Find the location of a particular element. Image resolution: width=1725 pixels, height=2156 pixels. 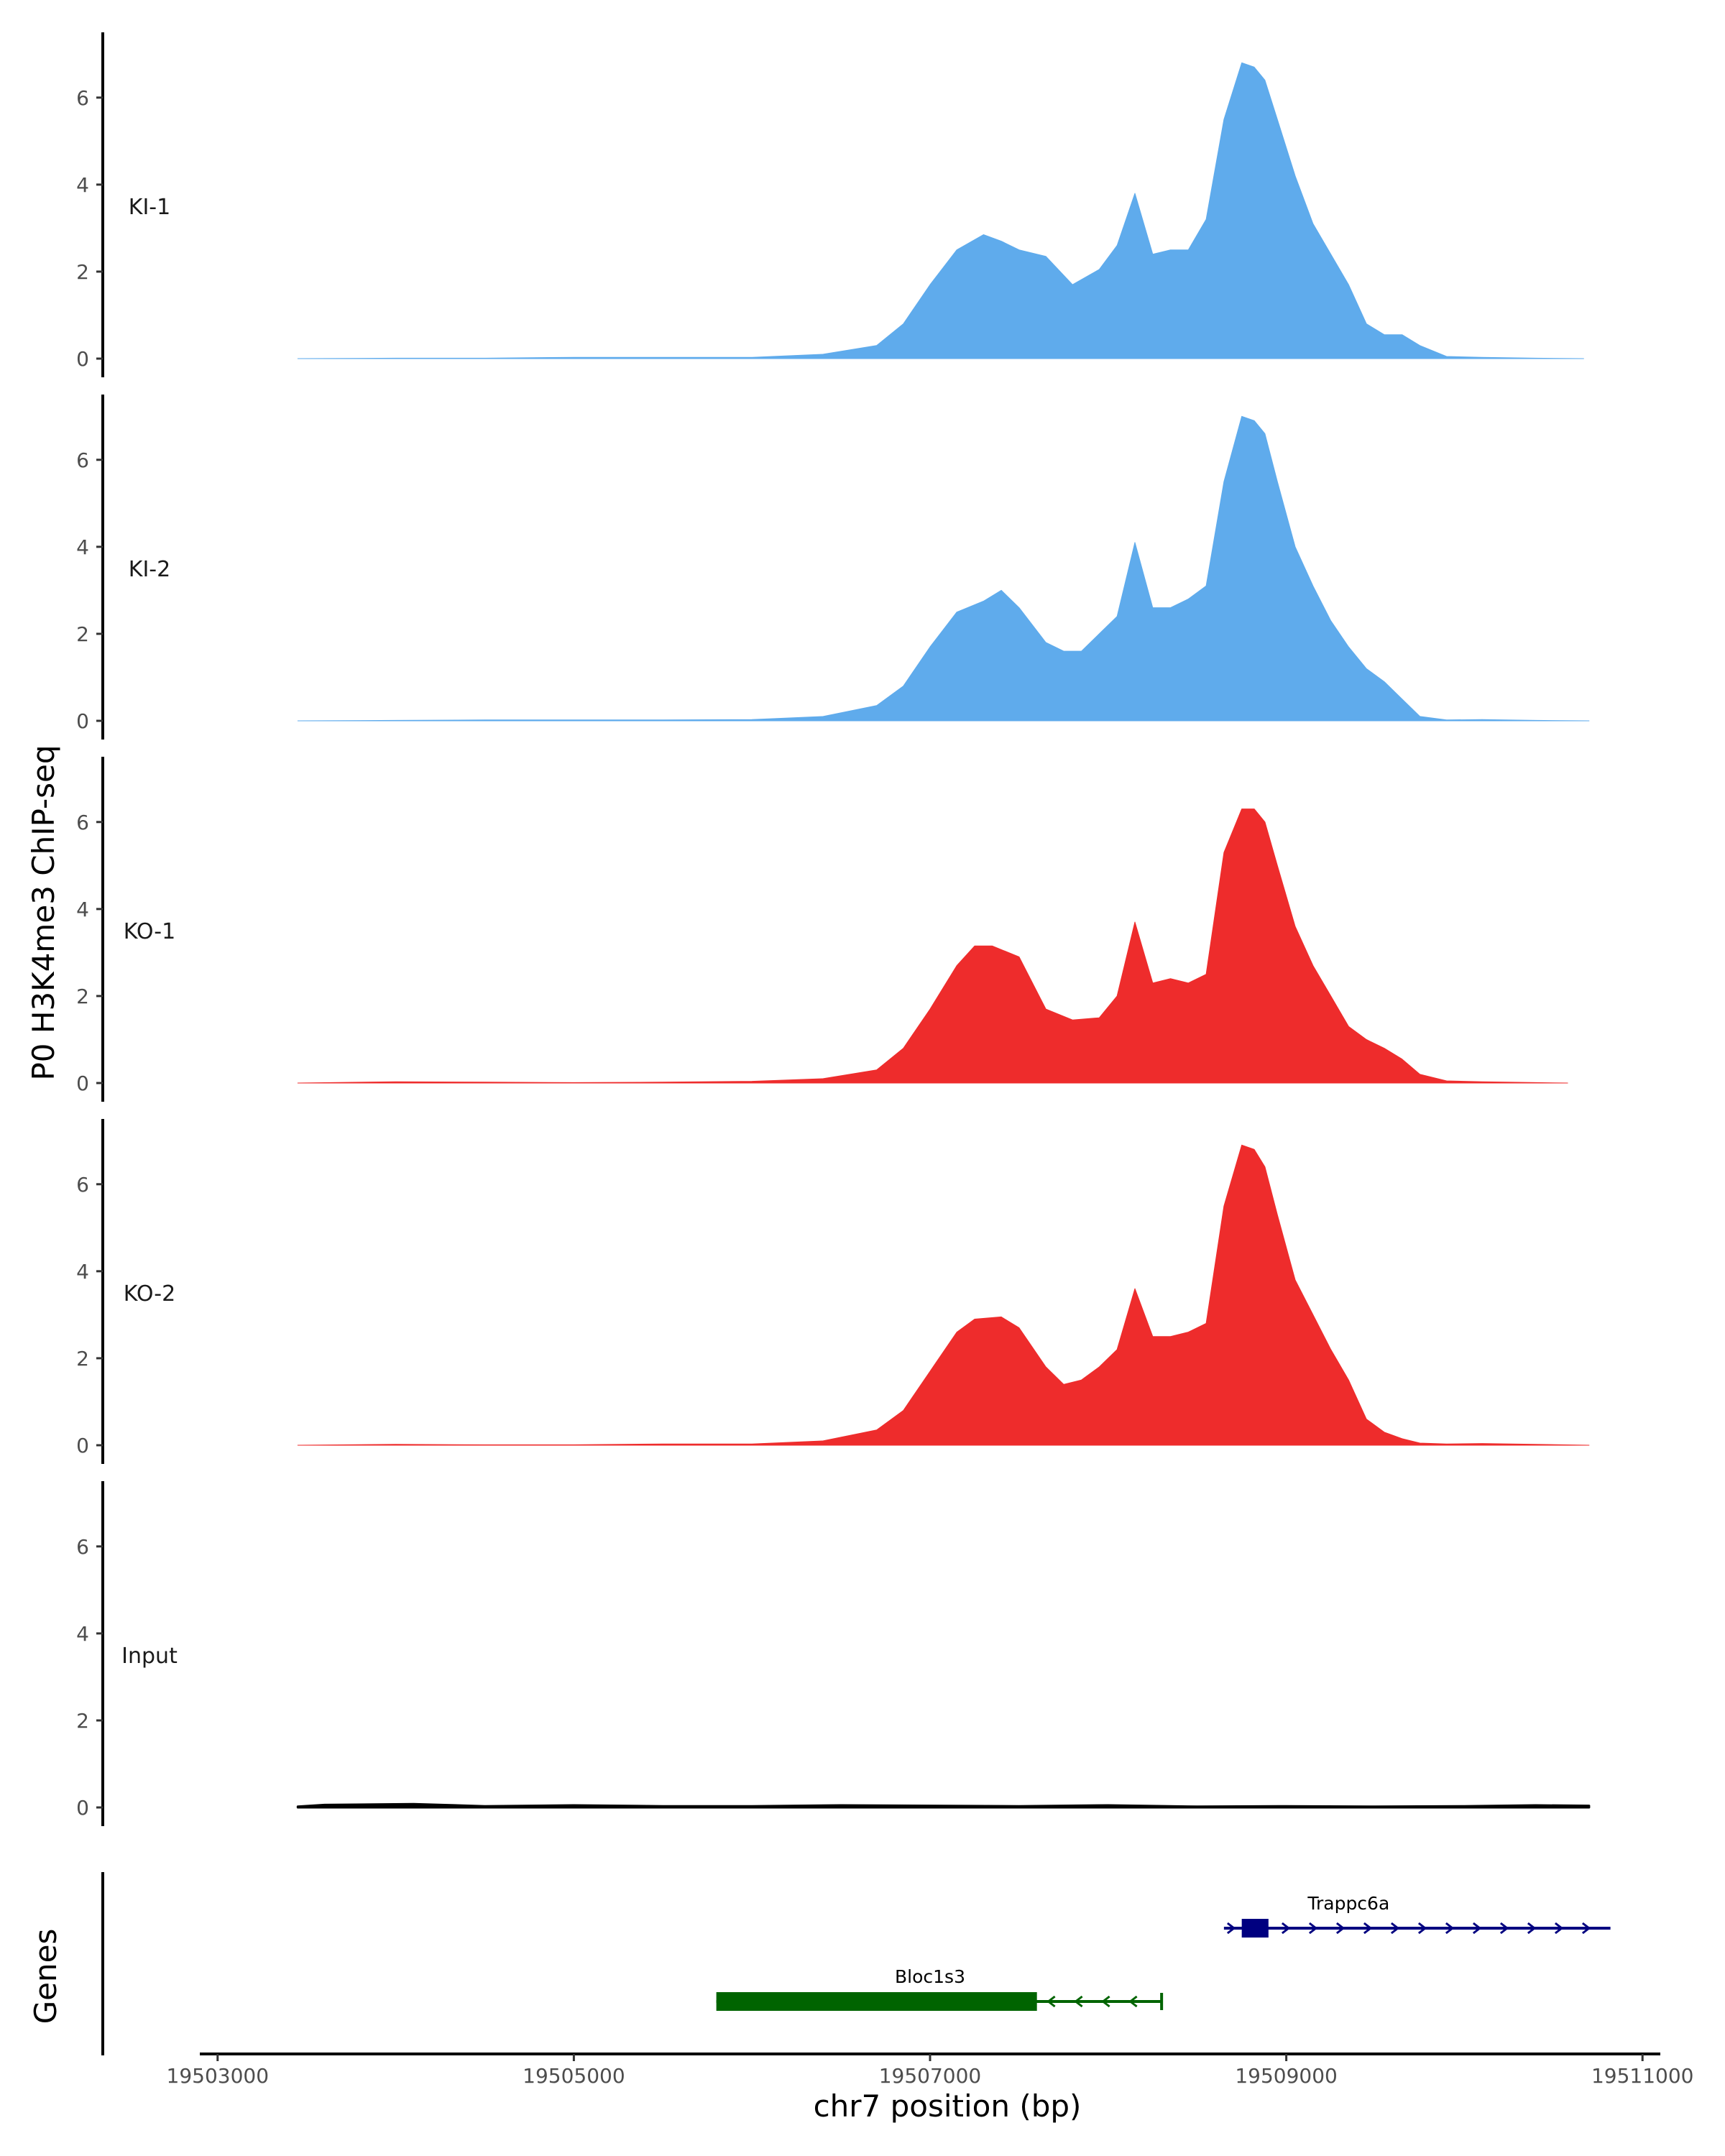

y-axis-title: P0 H3K4me3 ChIP-seq is located at coordinates (43, 912).